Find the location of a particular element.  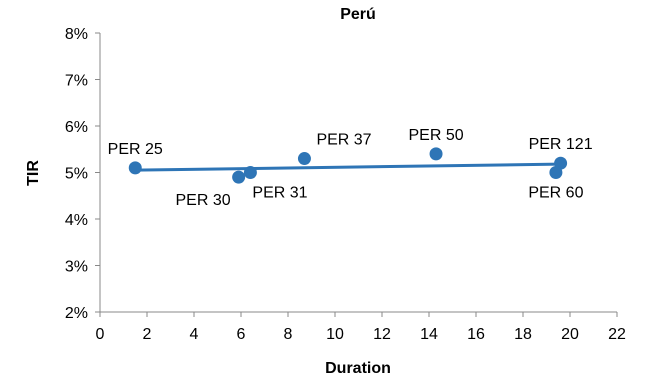

y-tick-label: 7% is located at coordinates (76, 81).